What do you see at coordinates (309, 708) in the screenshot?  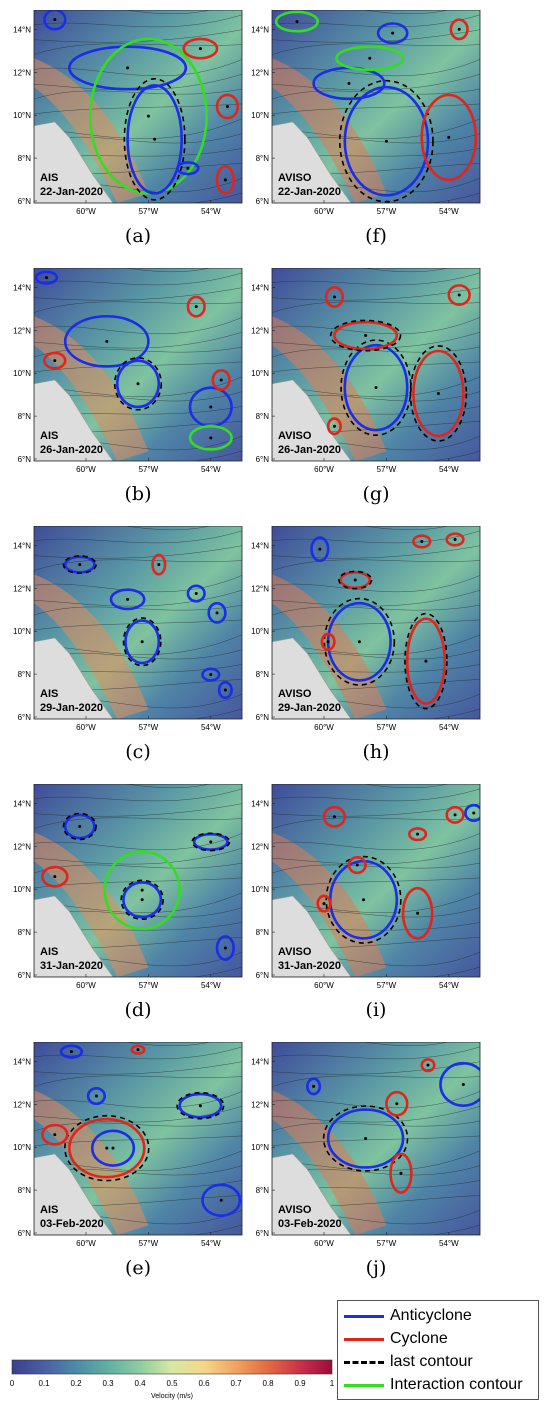 I see `panel-date-label: 29-Jan-2020` at bounding box center [309, 708].